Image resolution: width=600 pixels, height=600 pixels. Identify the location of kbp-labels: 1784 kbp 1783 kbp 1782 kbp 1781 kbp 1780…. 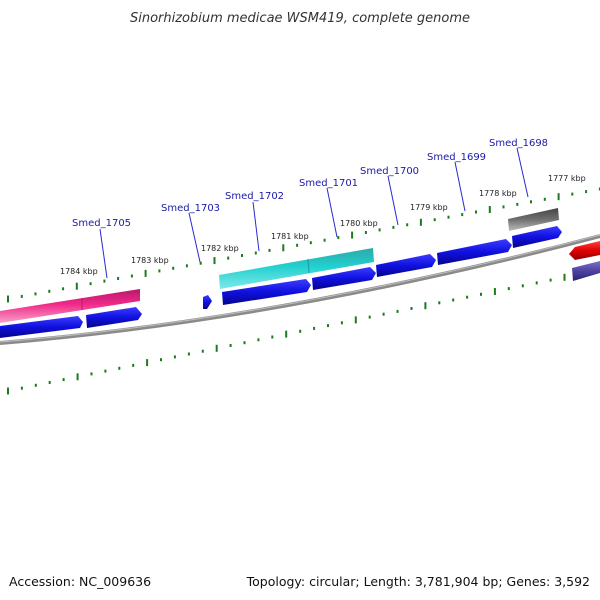
(323, 225).